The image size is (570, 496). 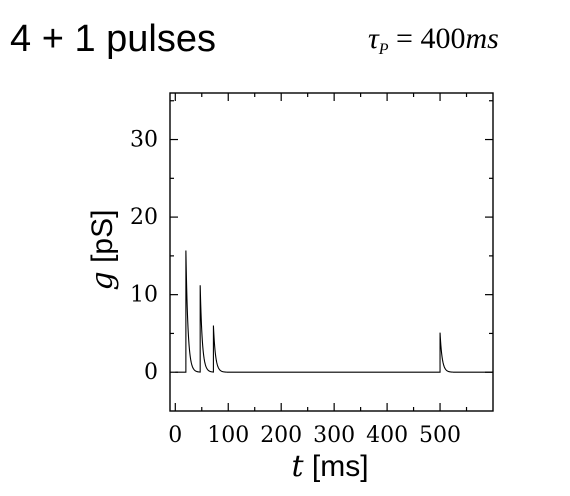 I want to click on x-tick-label: 400, so click(x=387, y=435).